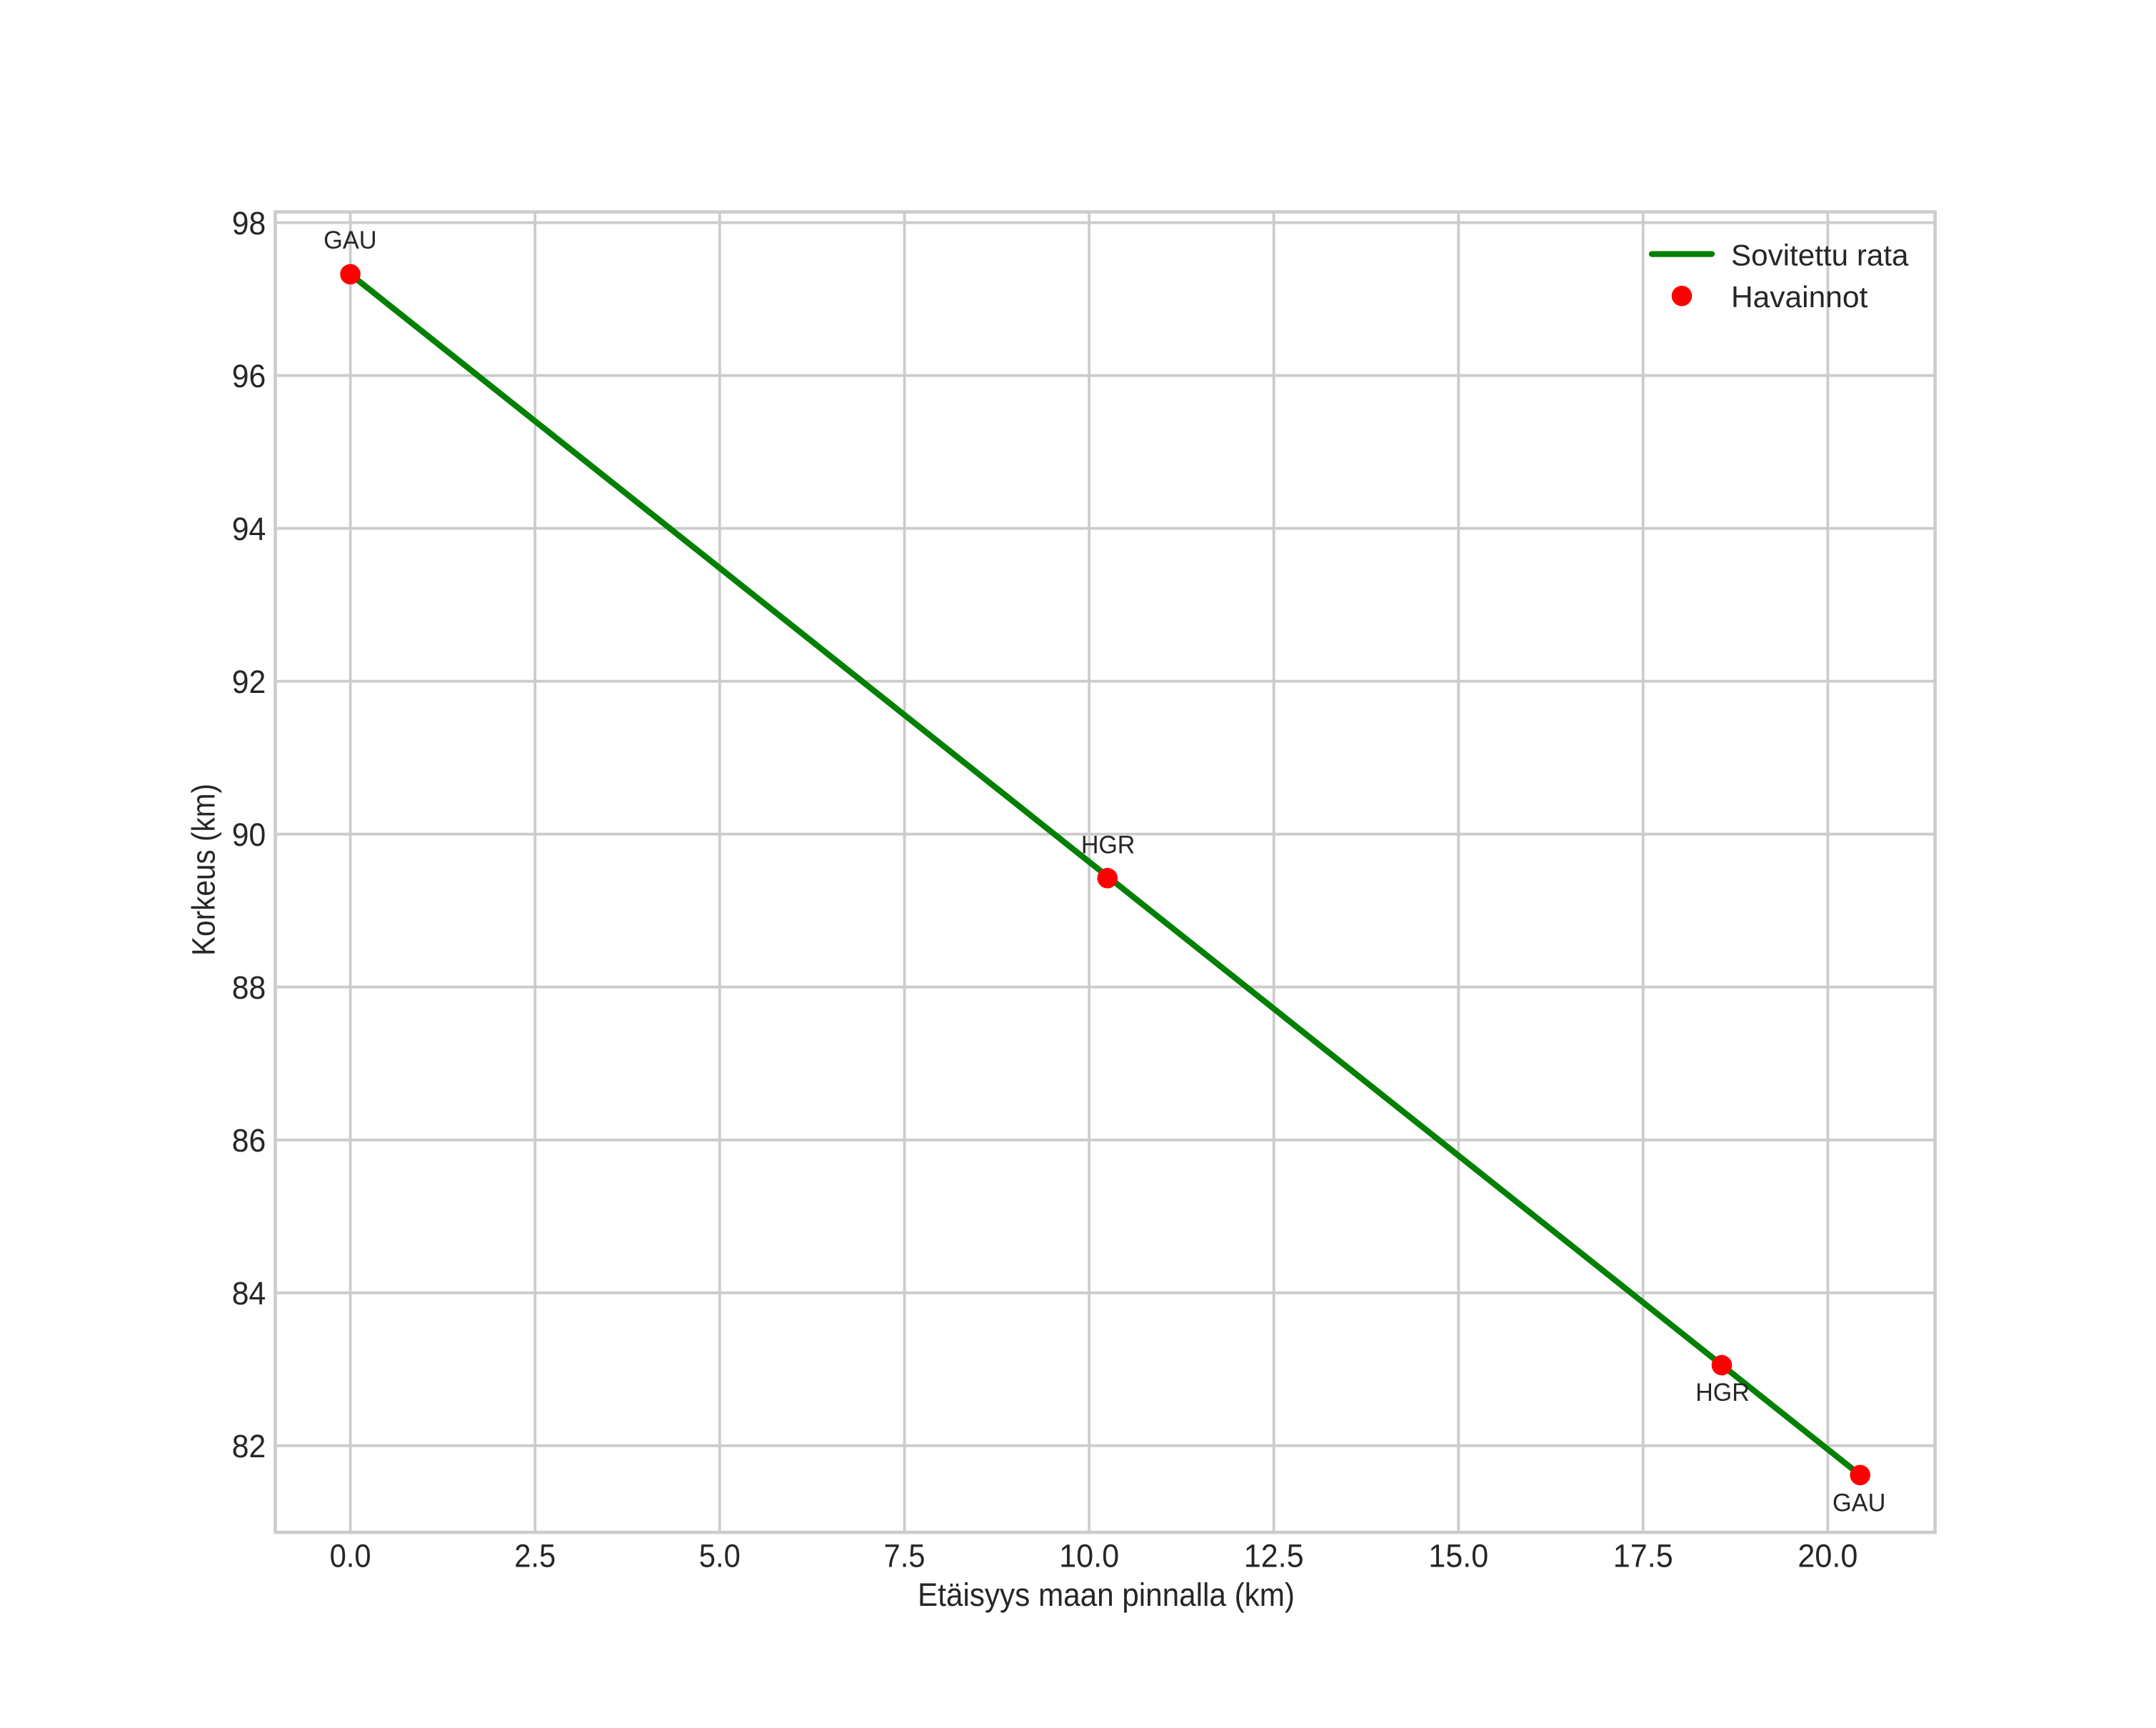  Describe the element at coordinates (1643, 1555) in the screenshot. I see `svg-text: 17.5` at that location.